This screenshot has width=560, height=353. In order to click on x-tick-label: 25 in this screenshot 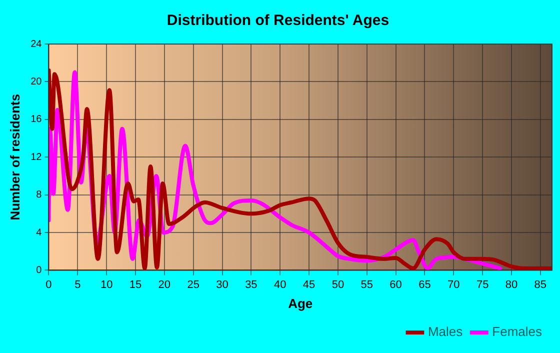, I will do `click(193, 284)`.